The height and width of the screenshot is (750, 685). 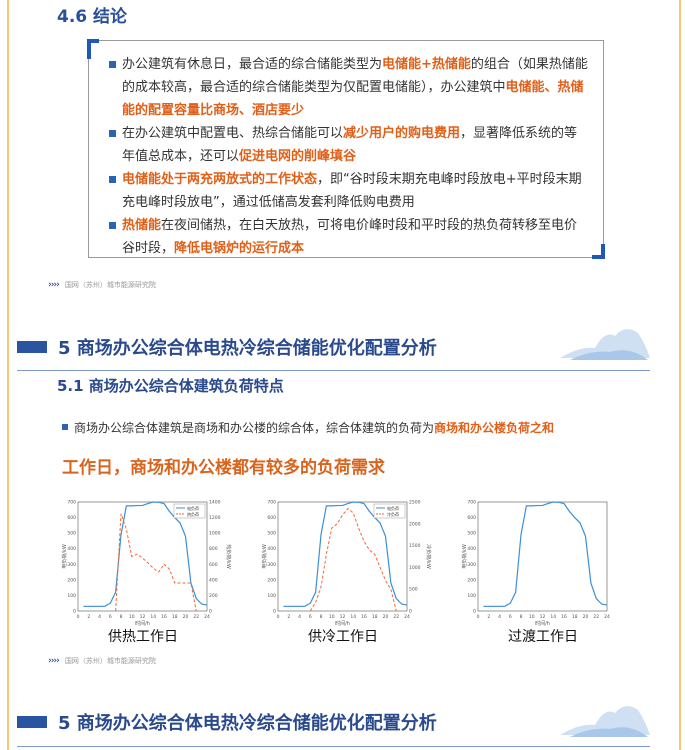 What do you see at coordinates (233, 133) in the screenshot?
I see `bullet-segment: 在办公建筑中配置电、热综合储能可以` at bounding box center [233, 133].